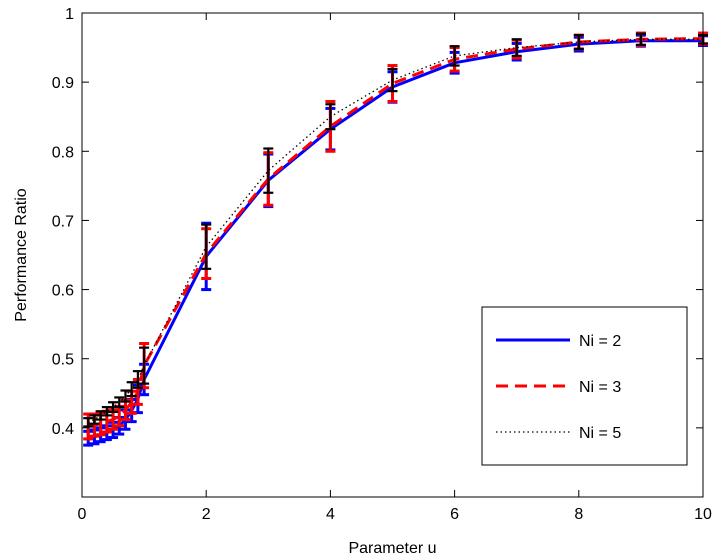 The width and height of the screenshot is (714, 559). Describe the element at coordinates (63, 83) in the screenshot. I see `y-tick-label: 0.9` at that location.